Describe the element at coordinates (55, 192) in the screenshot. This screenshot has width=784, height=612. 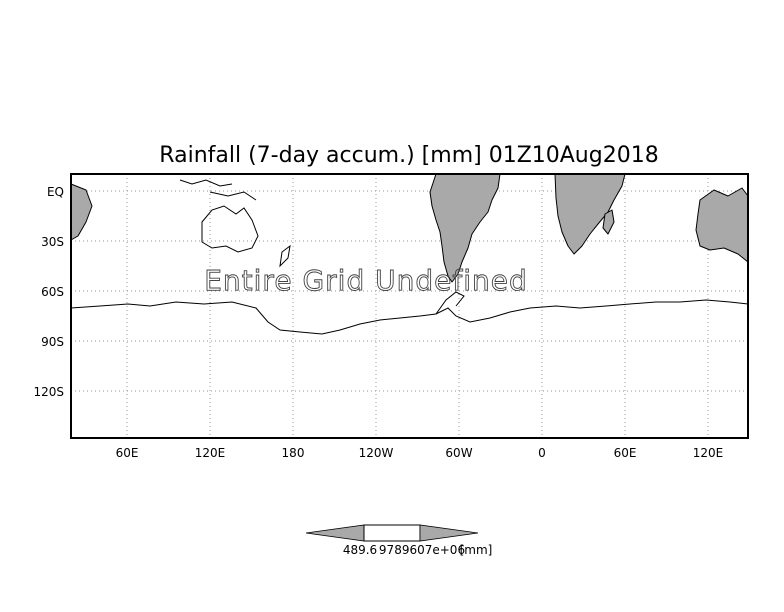
I see `lat-label-eq: EQ` at that location.